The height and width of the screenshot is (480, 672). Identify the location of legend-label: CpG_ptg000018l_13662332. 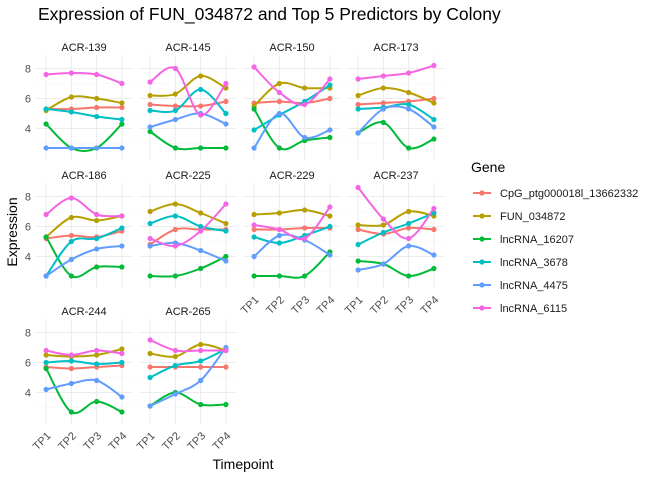
(569, 194).